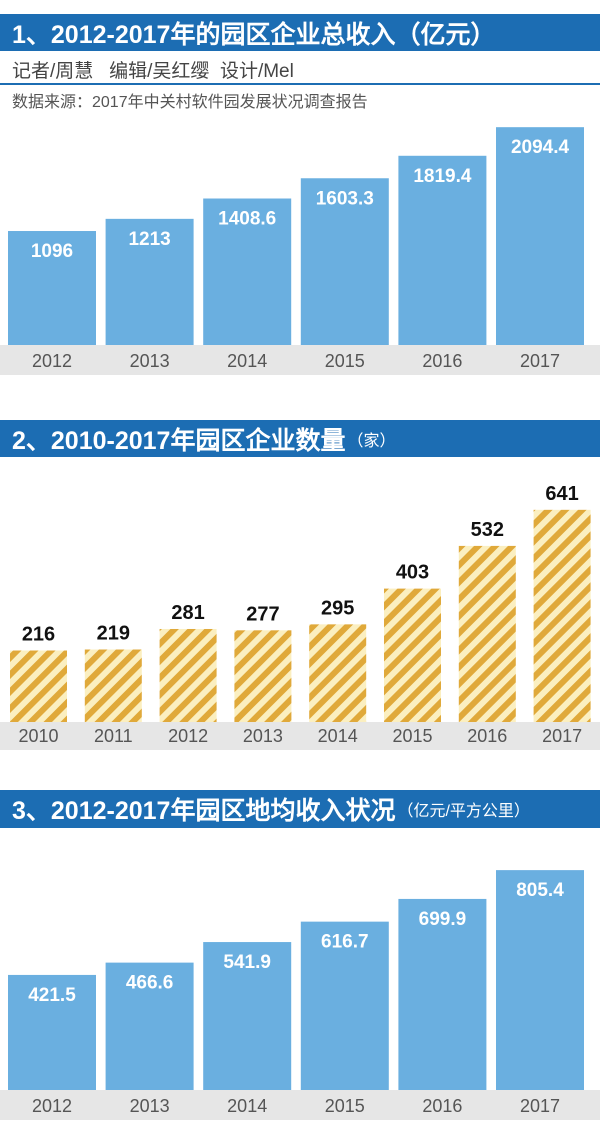 This screenshot has width=600, height=1127. Describe the element at coordinates (190, 102) in the screenshot. I see `data-source: 数据来源：2017年中关村软件园发展状况调查报告` at that location.